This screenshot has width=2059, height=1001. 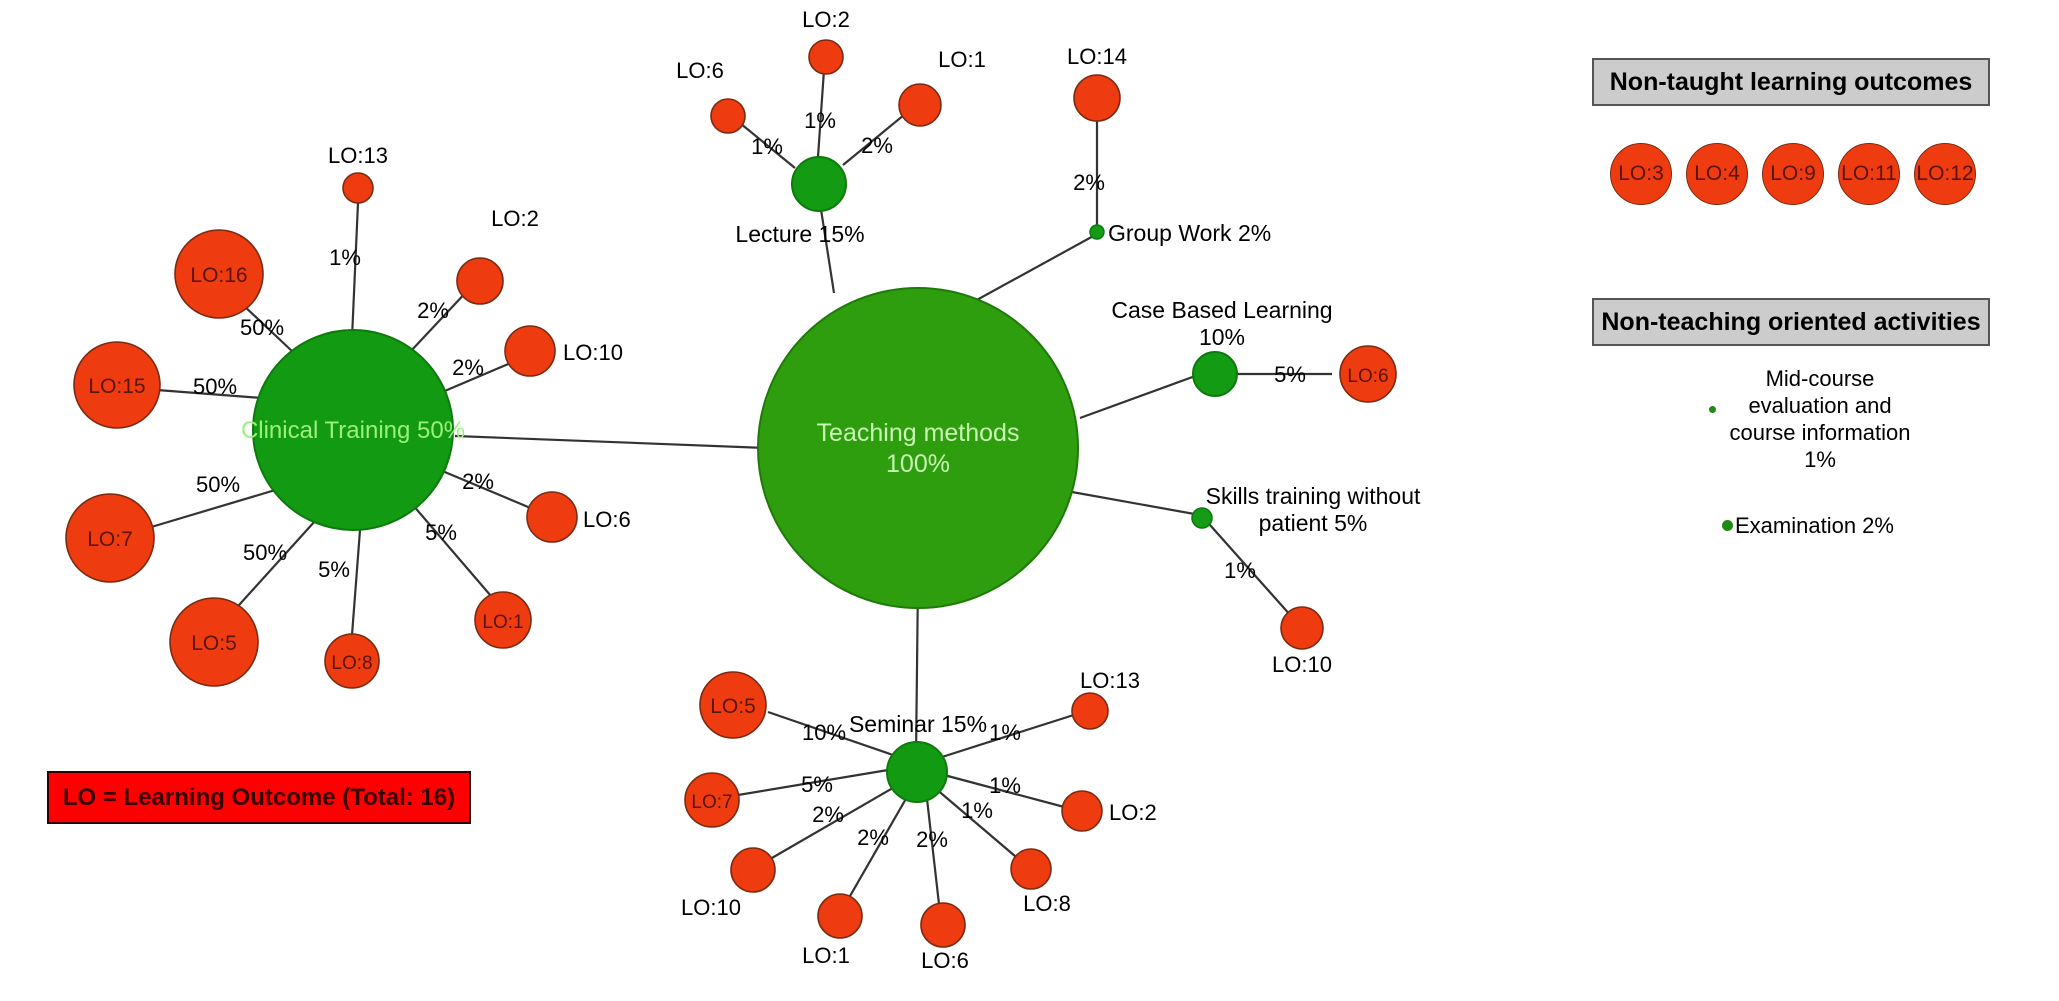 What do you see at coordinates (478, 481) in the screenshot?
I see `edge-label-ct-lo6: 2%` at bounding box center [478, 481].